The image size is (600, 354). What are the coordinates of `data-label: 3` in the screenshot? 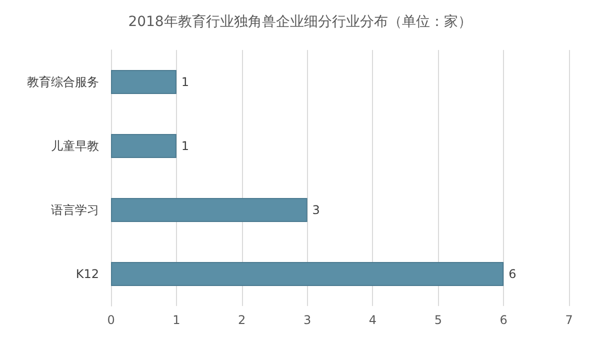 It's located at (316, 210).